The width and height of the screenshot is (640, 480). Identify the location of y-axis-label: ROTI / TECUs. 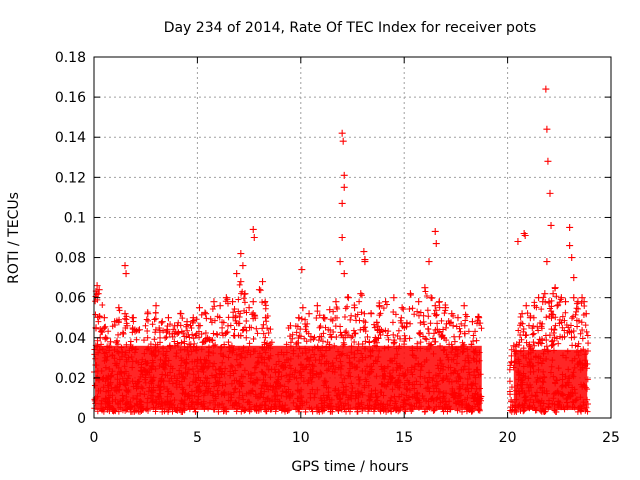
(14, 238).